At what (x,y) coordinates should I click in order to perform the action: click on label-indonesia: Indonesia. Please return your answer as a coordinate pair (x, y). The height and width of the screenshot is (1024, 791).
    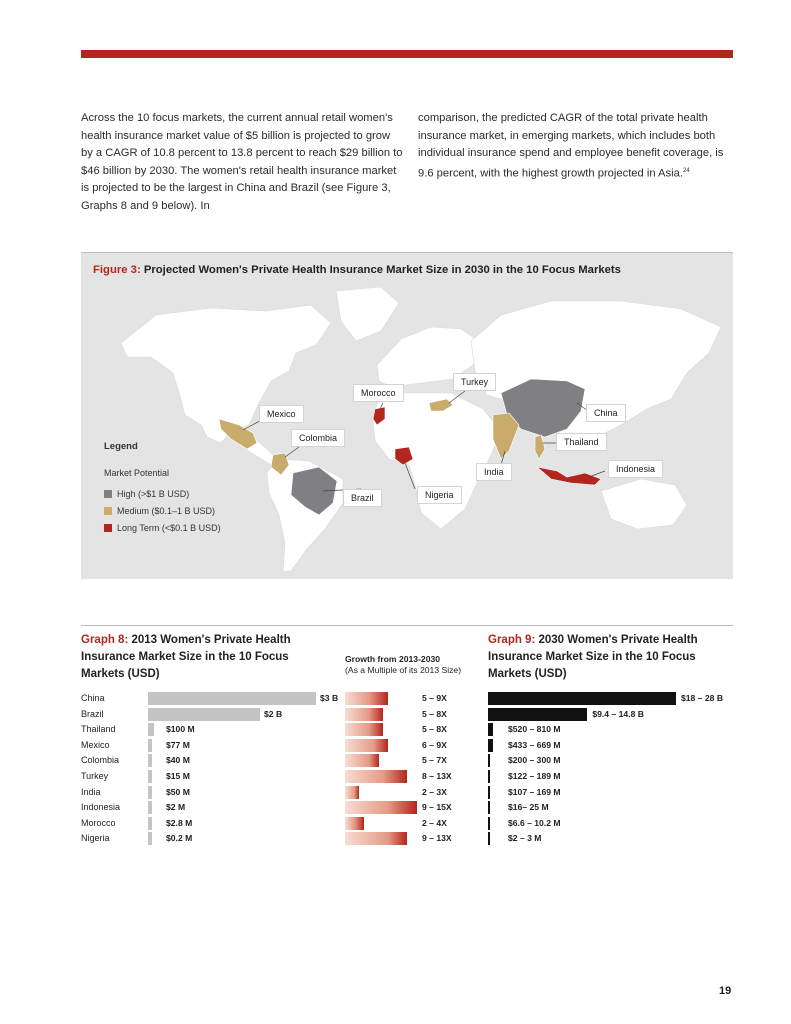
    Looking at the image, I should click on (636, 469).